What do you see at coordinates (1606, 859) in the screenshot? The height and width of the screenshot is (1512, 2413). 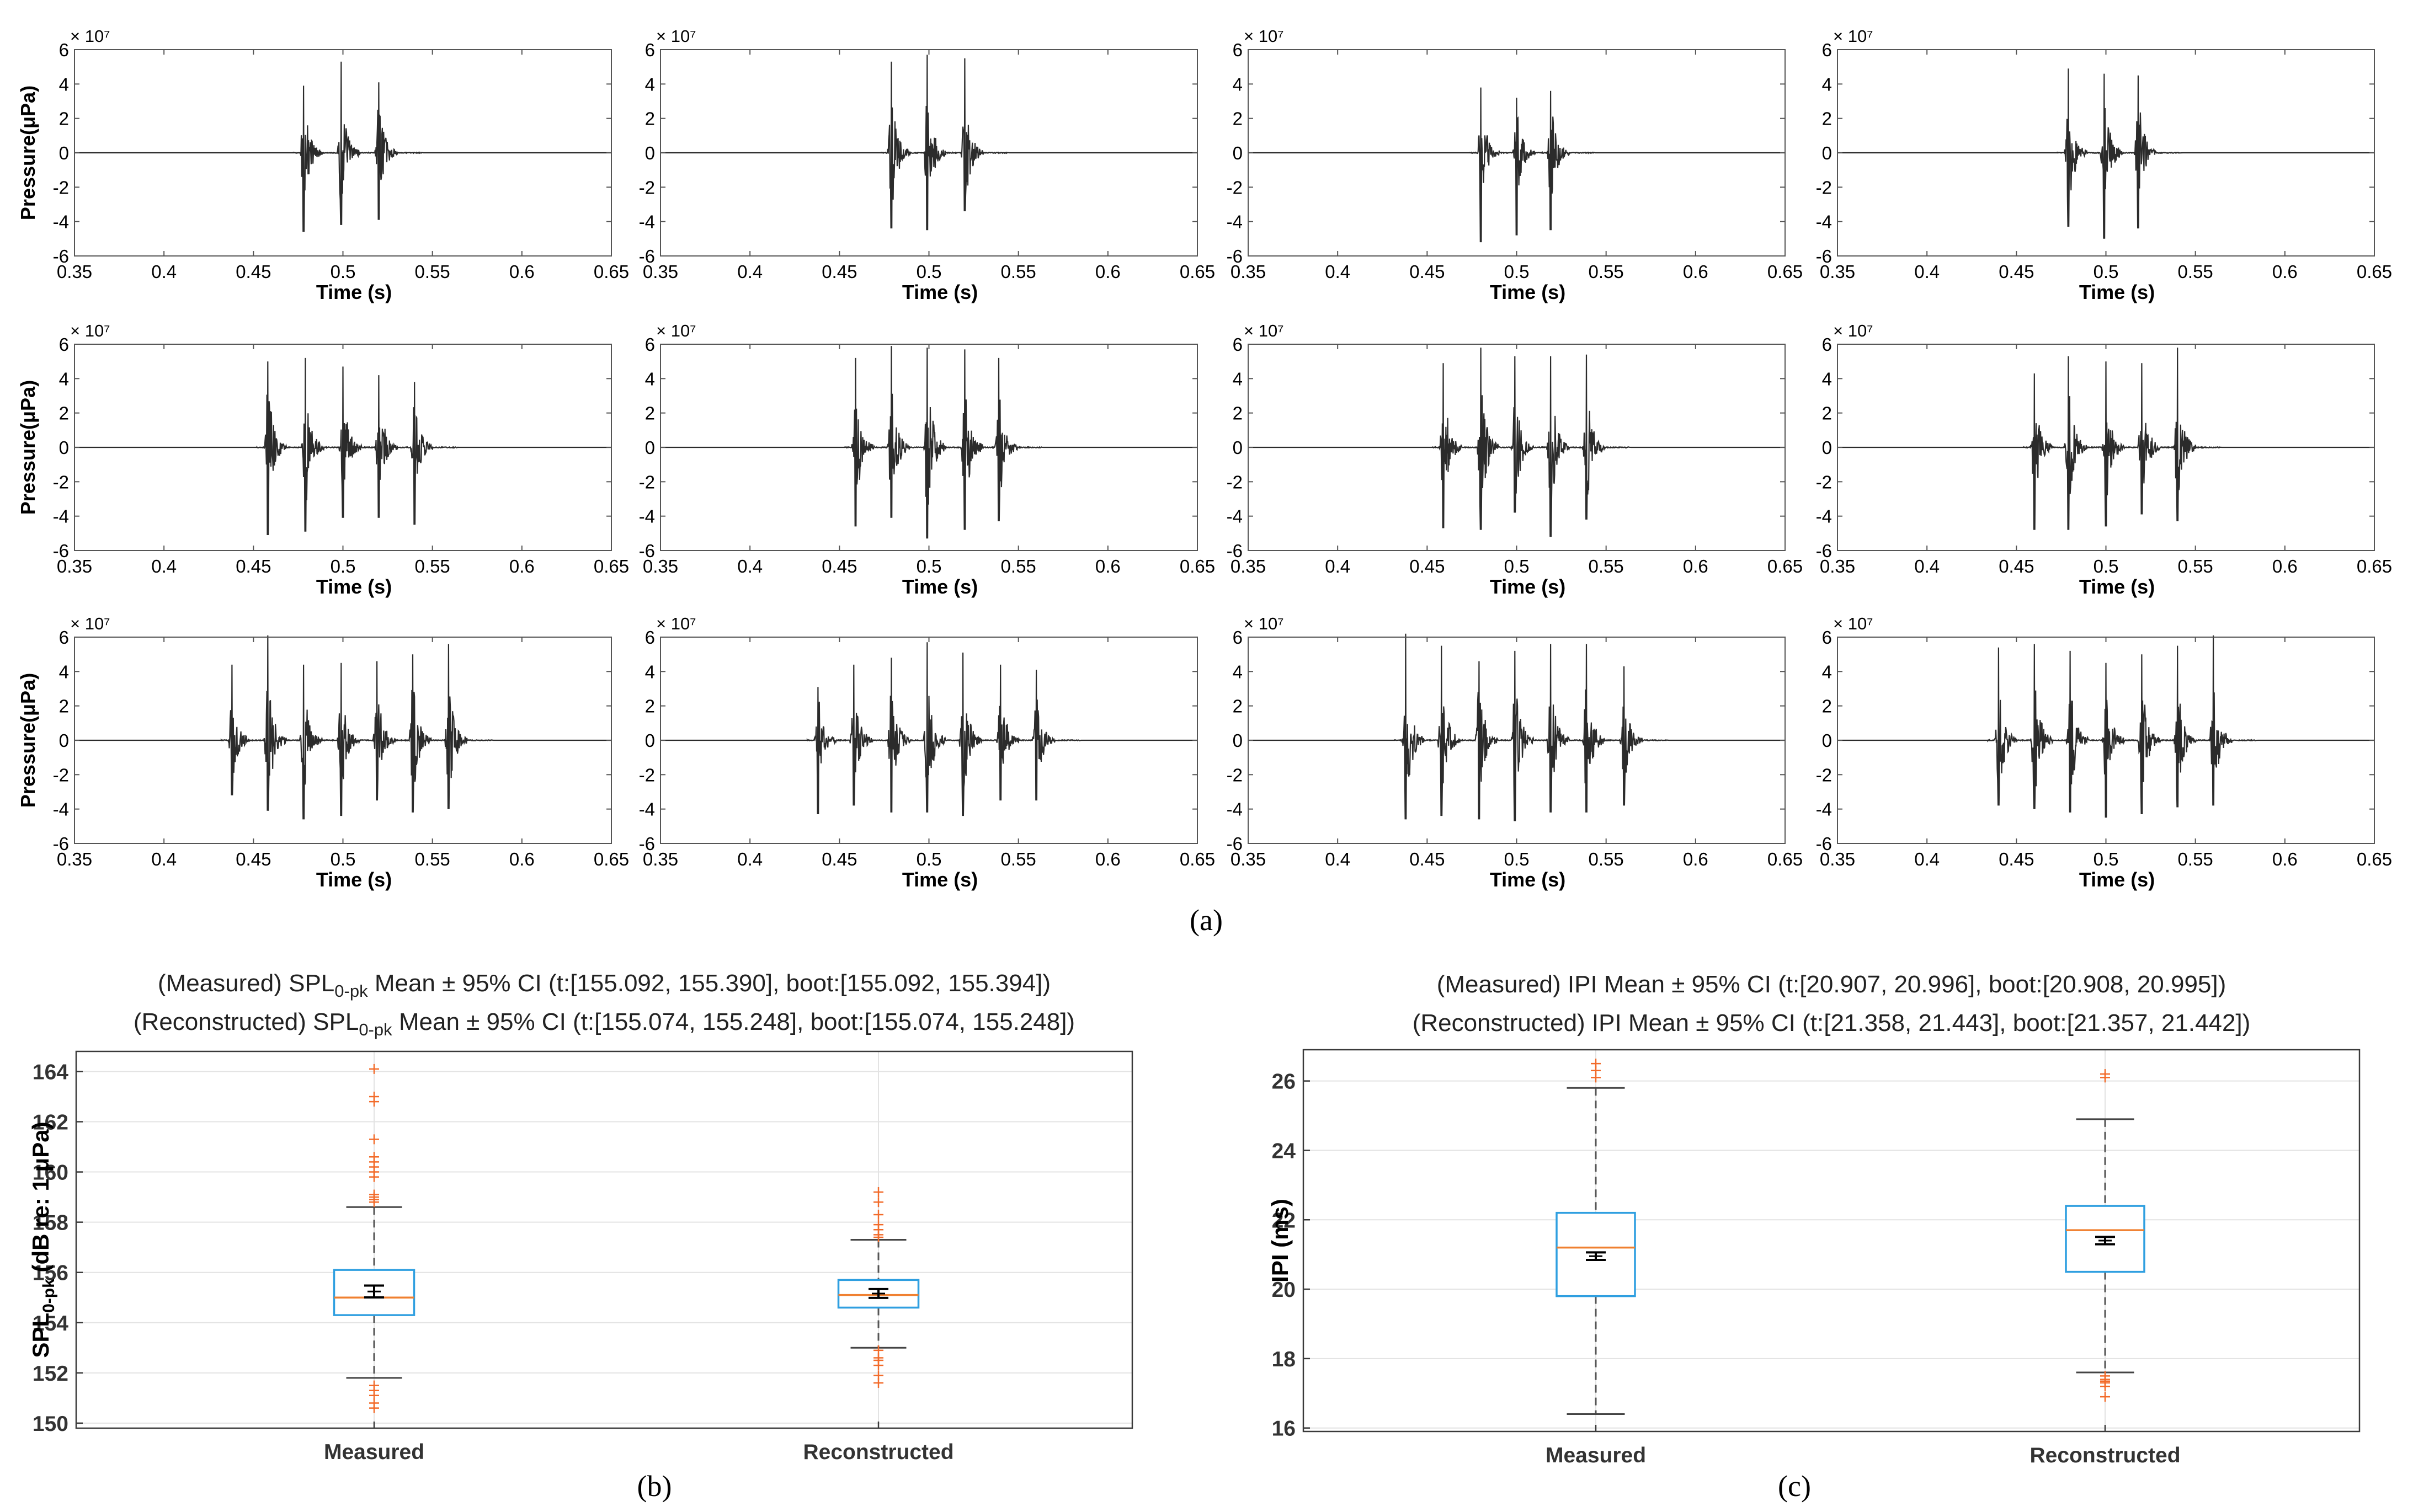 I see `x-tick-label: 0.55` at bounding box center [1606, 859].